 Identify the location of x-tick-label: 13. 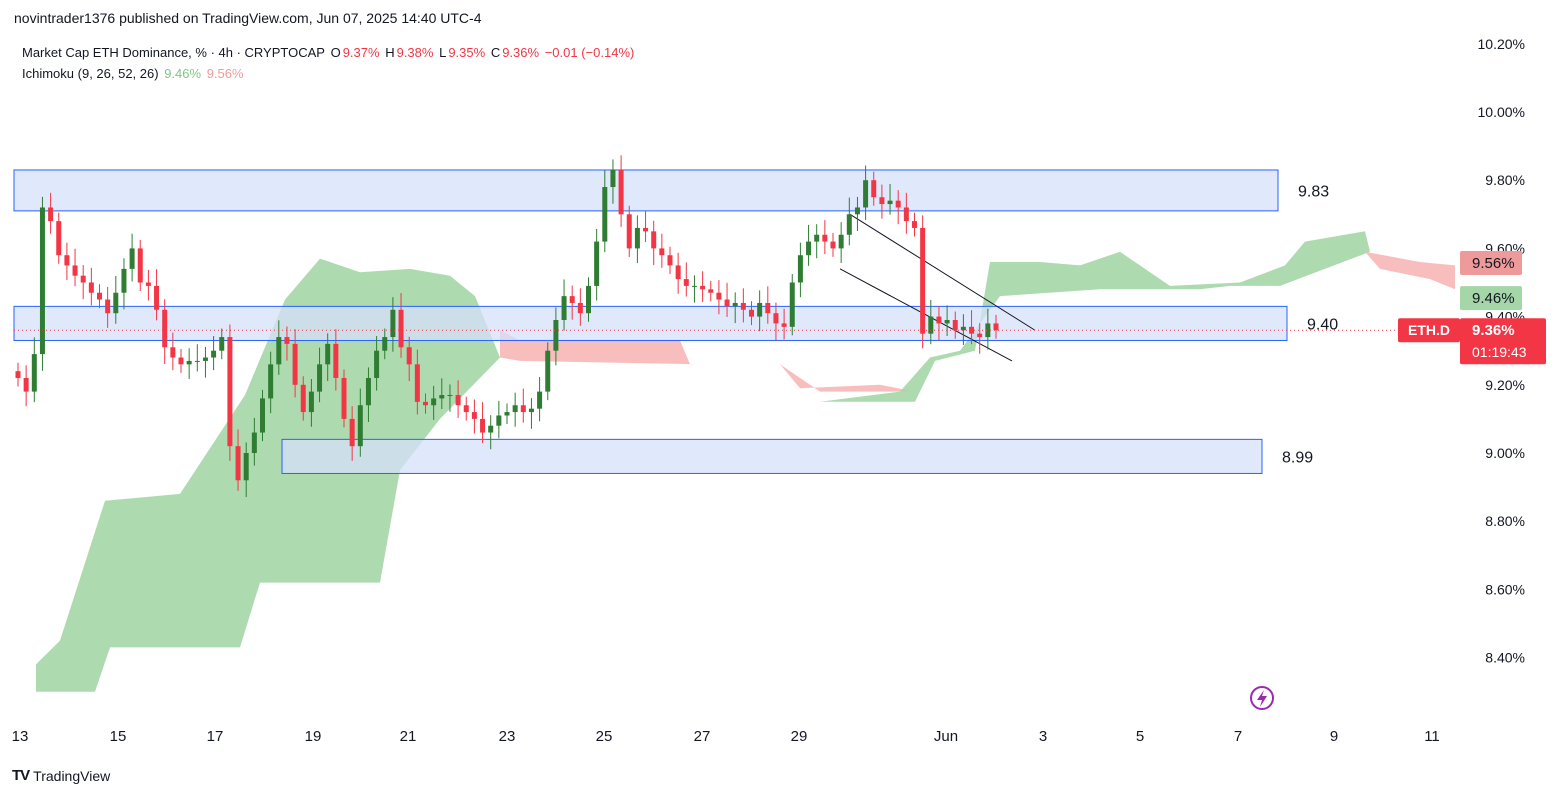
(20, 736).